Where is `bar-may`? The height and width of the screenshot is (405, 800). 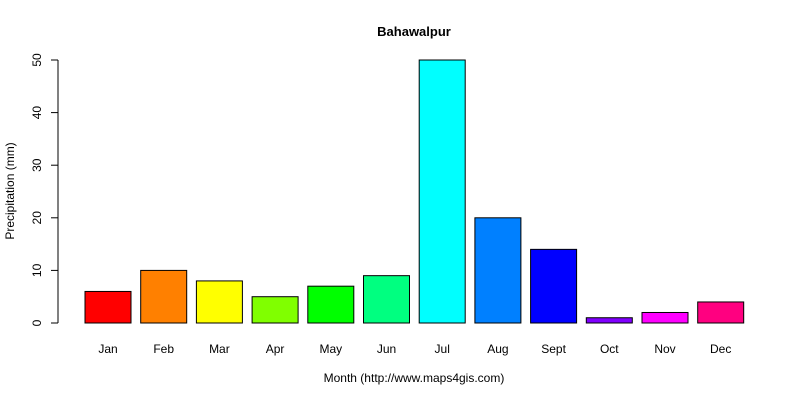 bar-may is located at coordinates (331, 304).